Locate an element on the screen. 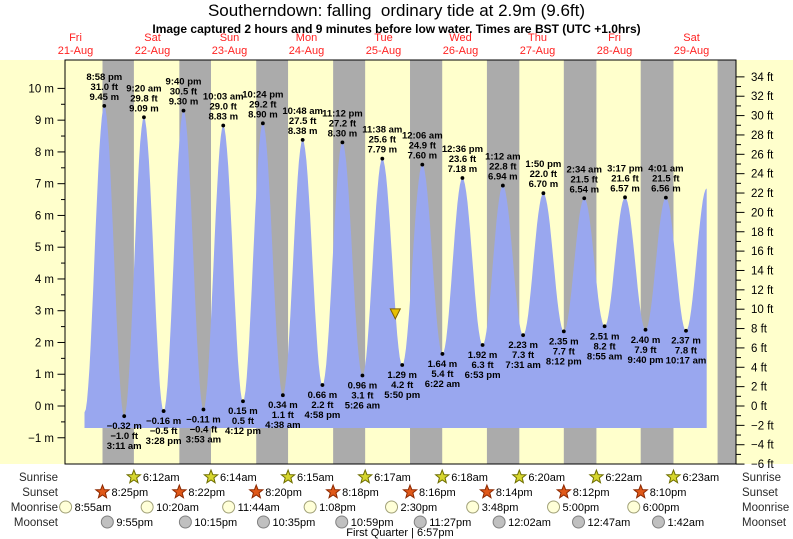 Image resolution: width=793 pixels, height=539 pixels. high-tide-annotation: 24.9 ft is located at coordinates (423, 146).